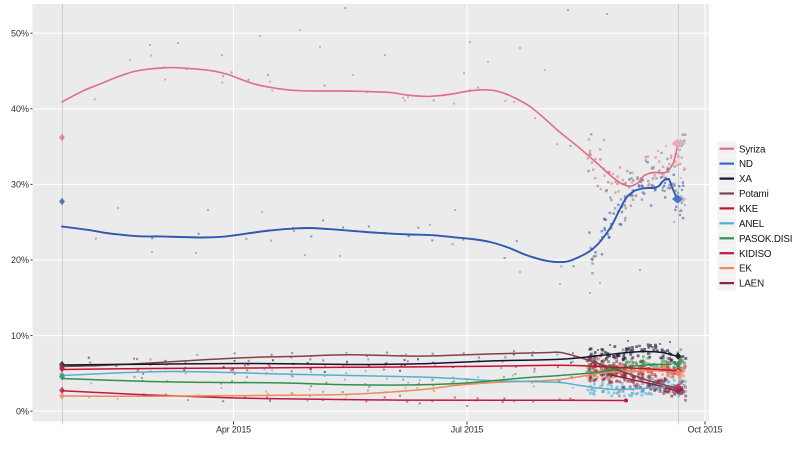 The height and width of the screenshot is (449, 800). Describe the element at coordinates (22, 411) in the screenshot. I see `svg-text: 0%` at that location.